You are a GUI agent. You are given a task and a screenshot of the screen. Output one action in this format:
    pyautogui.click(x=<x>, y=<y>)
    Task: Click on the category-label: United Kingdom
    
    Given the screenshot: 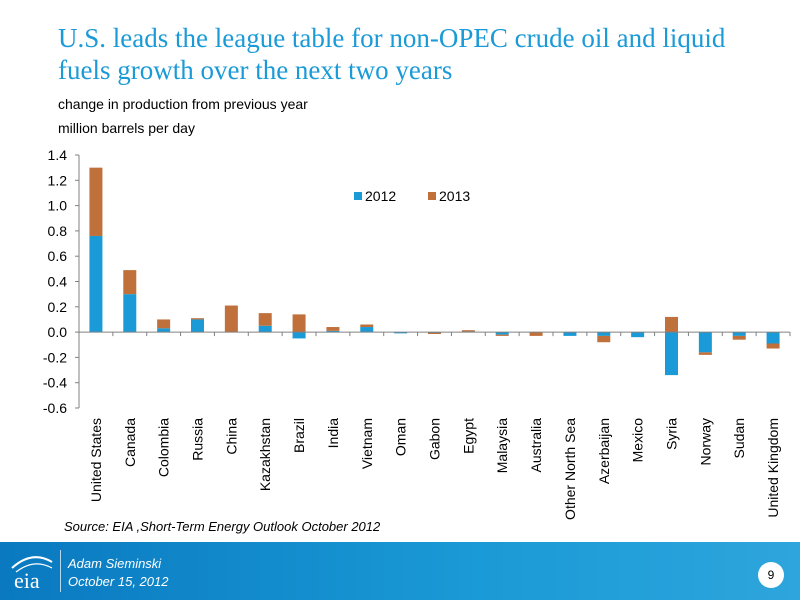 What is the action you would take?
    pyautogui.click(x=773, y=468)
    